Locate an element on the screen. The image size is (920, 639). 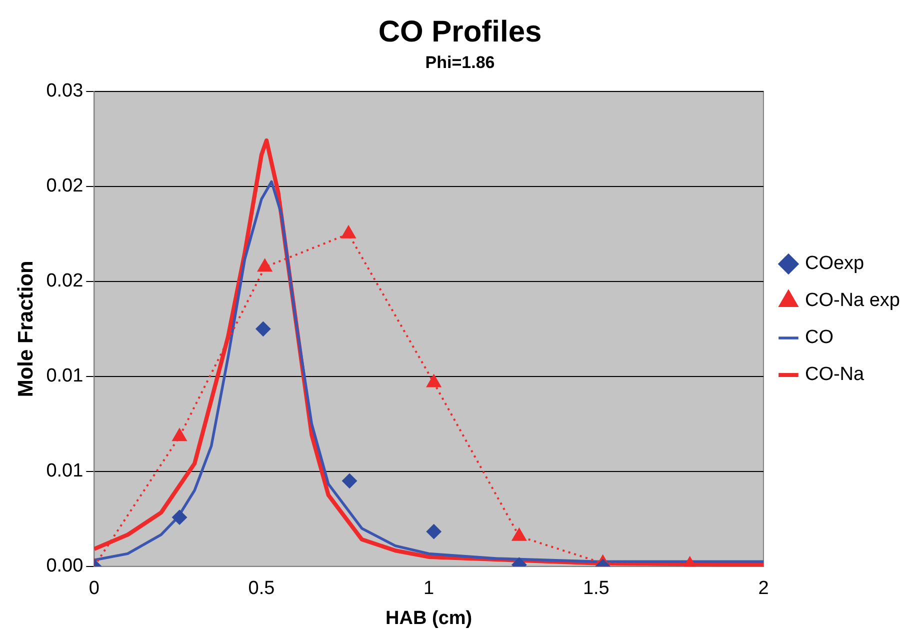
y-axis-title: Mole Fraction is located at coordinates (26, 329).